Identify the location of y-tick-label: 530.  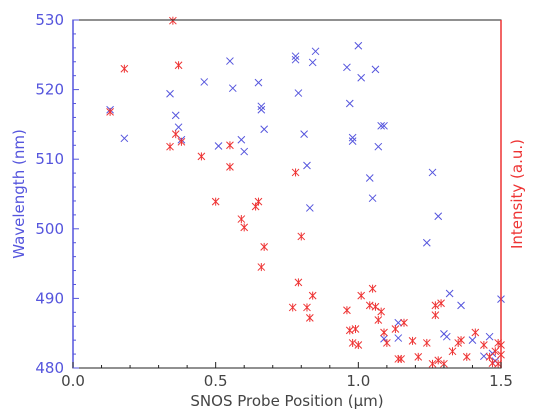
(49, 20).